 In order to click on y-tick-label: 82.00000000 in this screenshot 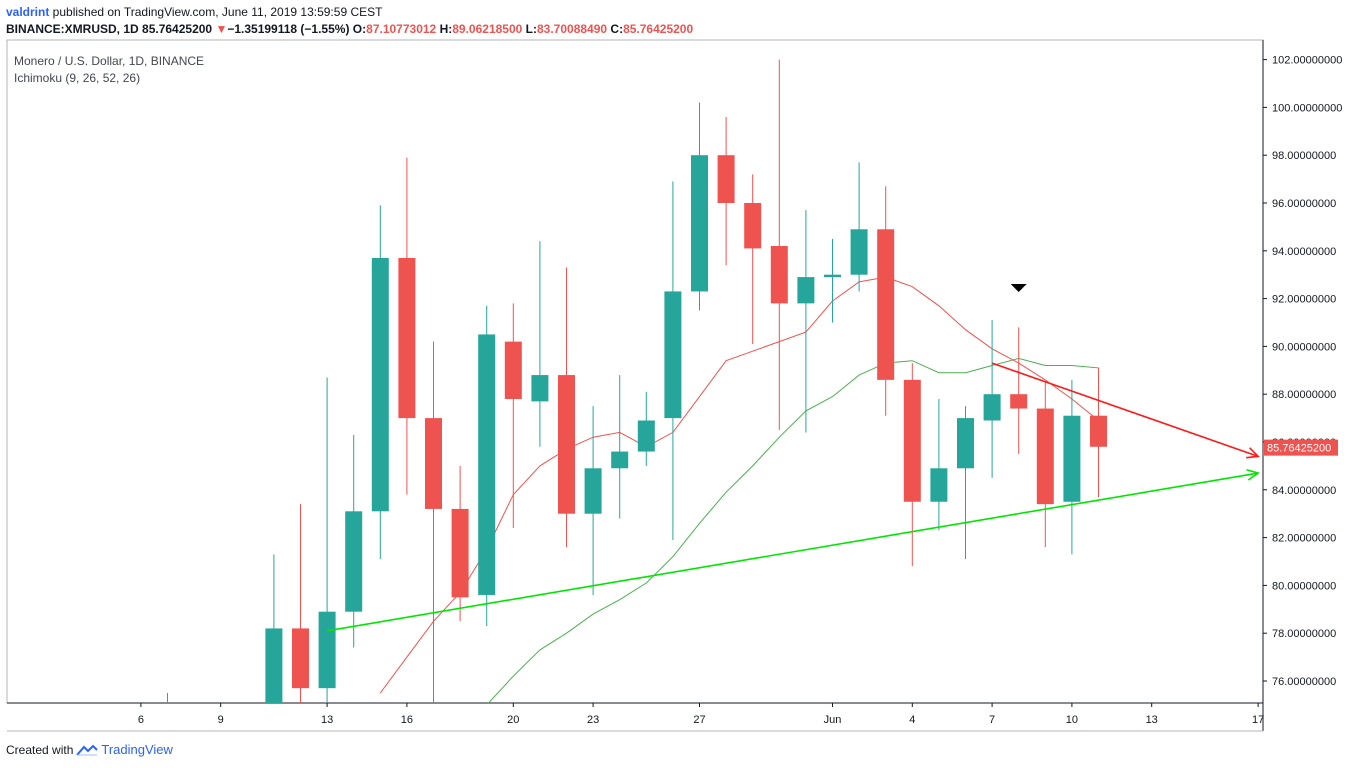, I will do `click(1304, 539)`.